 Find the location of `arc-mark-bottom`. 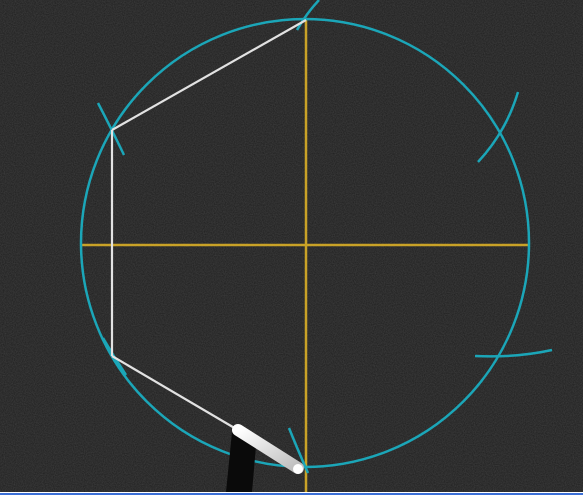

arc-mark-bottom is located at coordinates (298, 450).